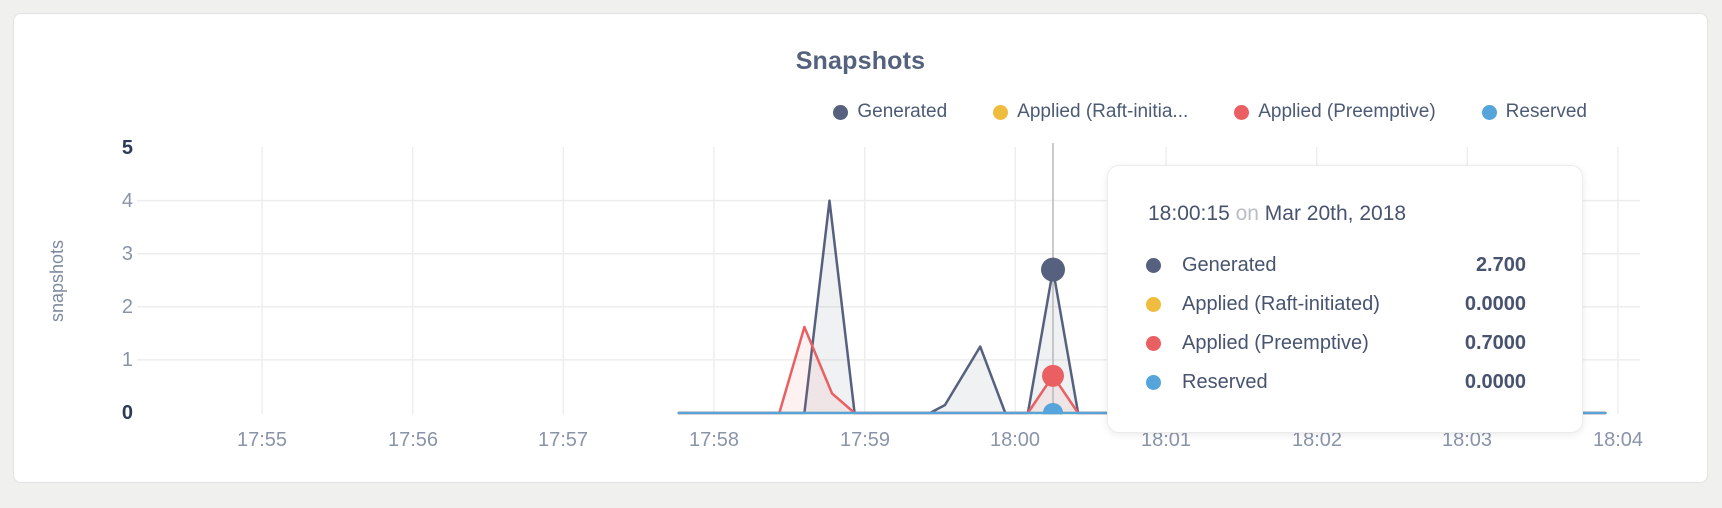 Image resolution: width=1722 pixels, height=508 pixels. Describe the element at coordinates (1467, 440) in the screenshot. I see `x-axis-tick: 18:03` at that location.